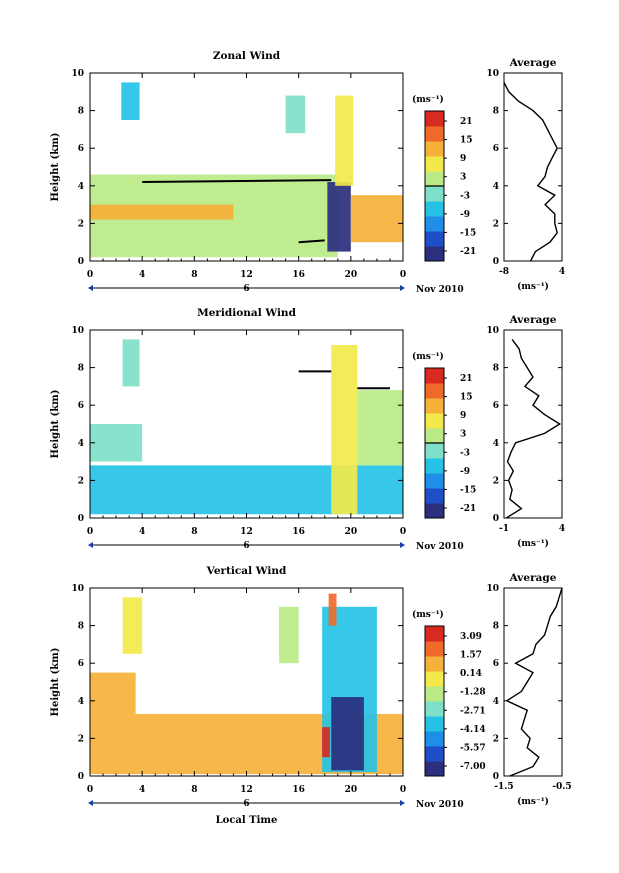  I want to click on colorbar-tick-label: -9, so click(465, 215).